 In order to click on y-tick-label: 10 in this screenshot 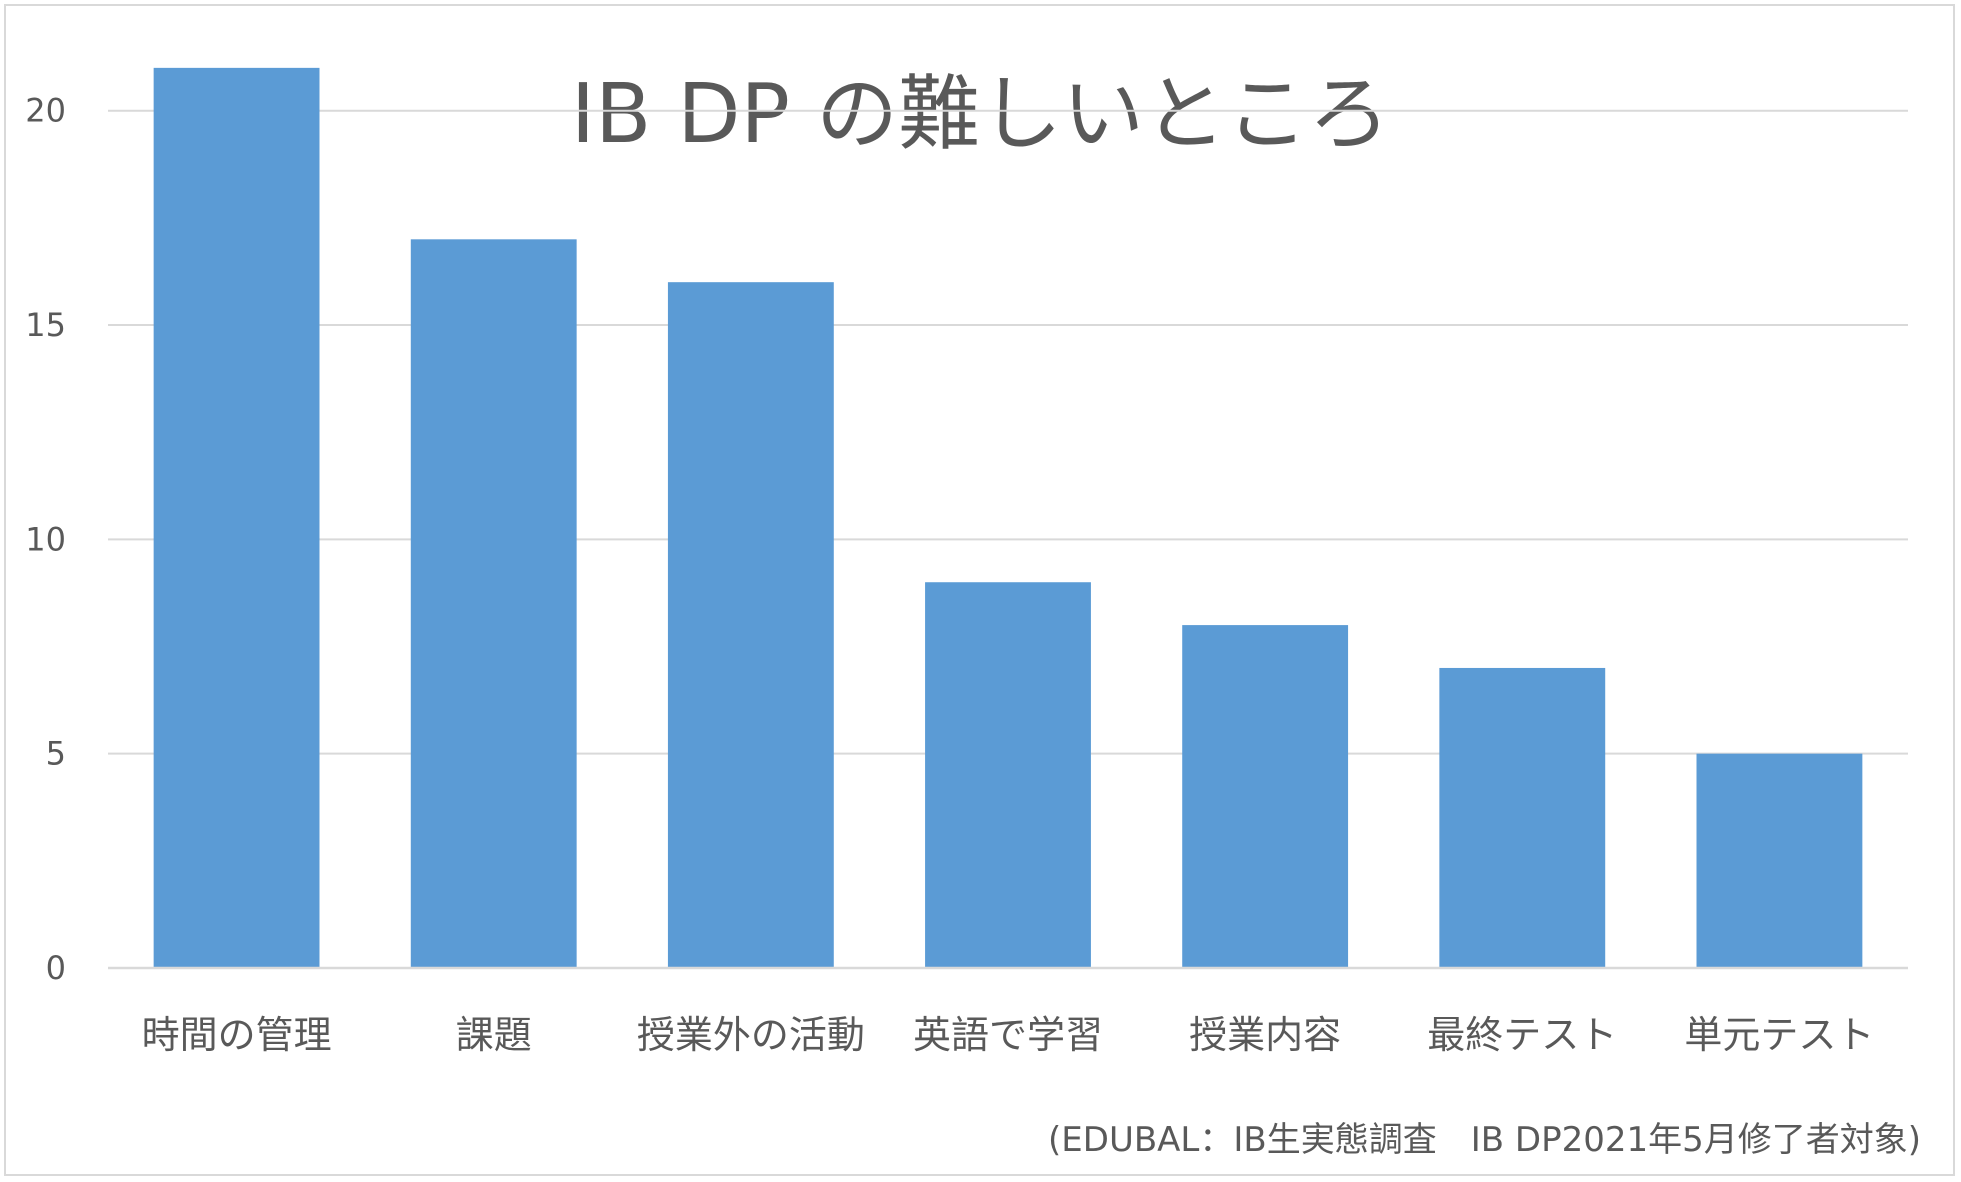, I will do `click(45, 539)`.